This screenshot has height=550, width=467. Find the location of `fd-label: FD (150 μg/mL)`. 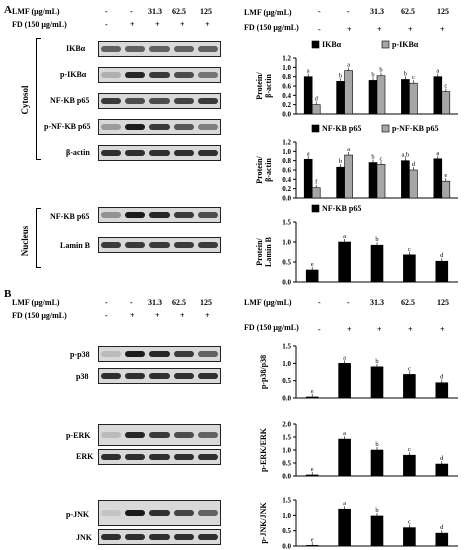

fd-label: FD (150 μg/mL) is located at coordinates (39, 315).